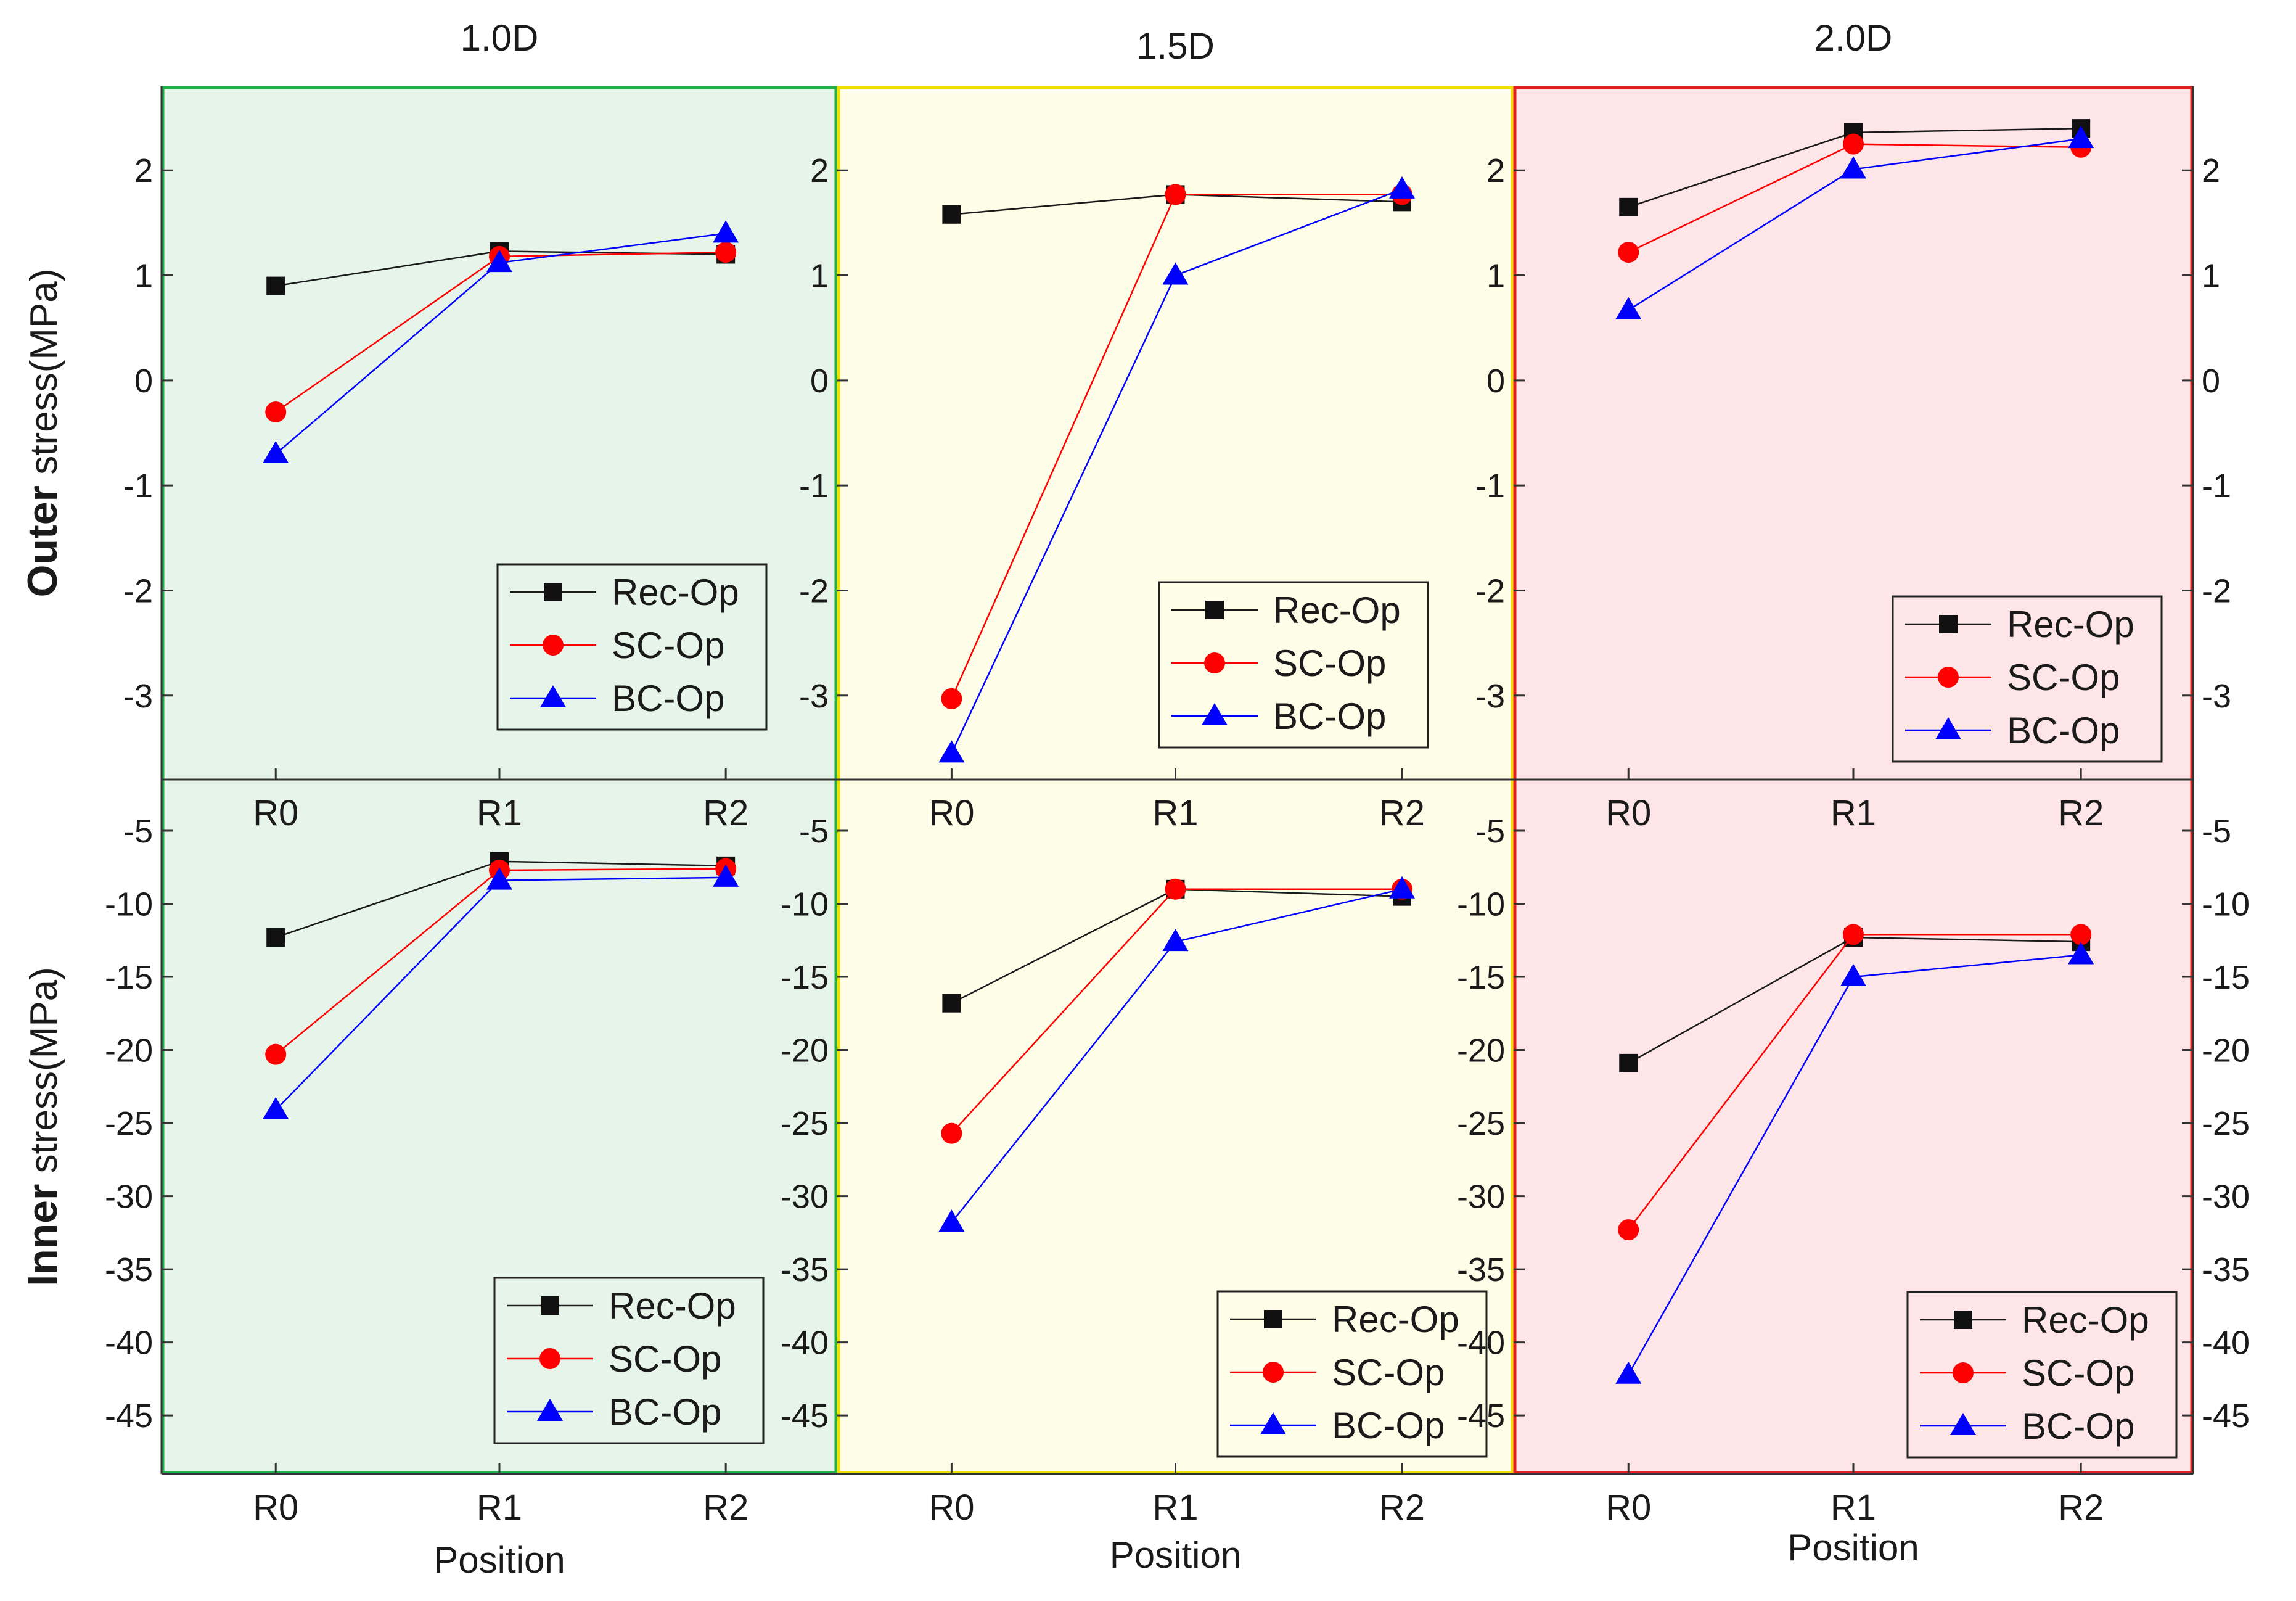  I want to click on panel-title: 1.5D, so click(1175, 46).